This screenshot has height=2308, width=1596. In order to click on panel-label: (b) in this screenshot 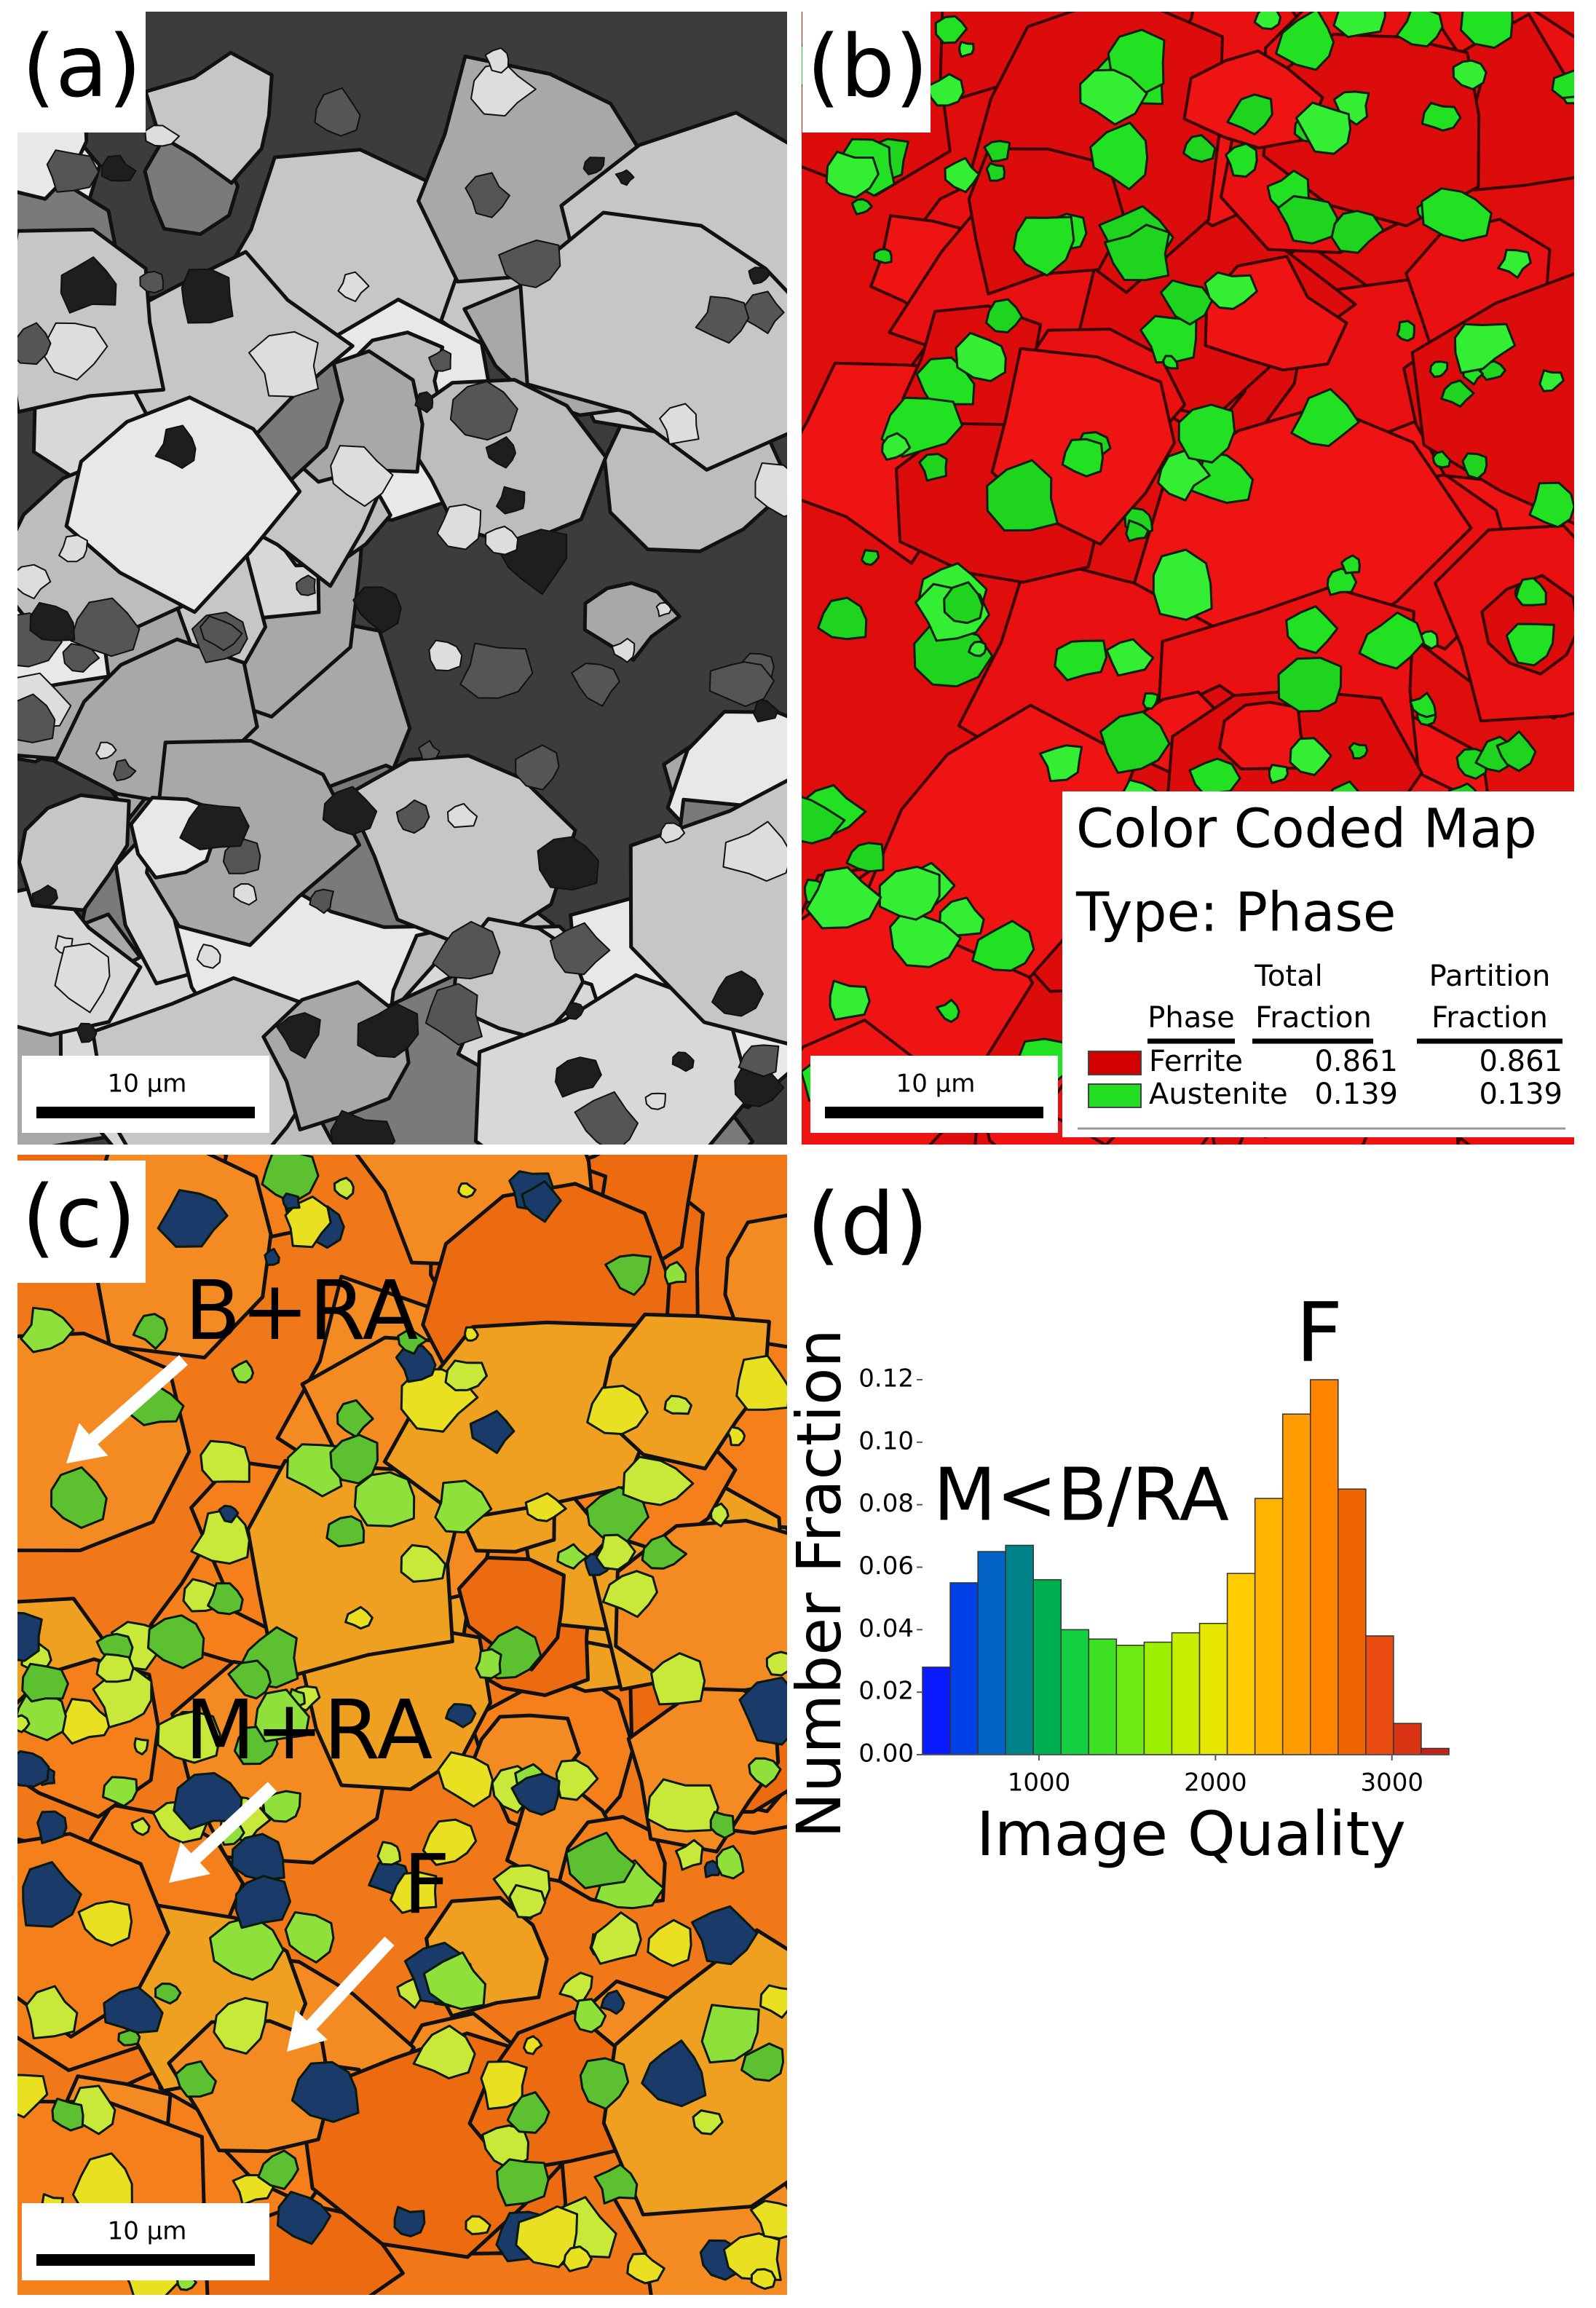, I will do `click(867, 66)`.